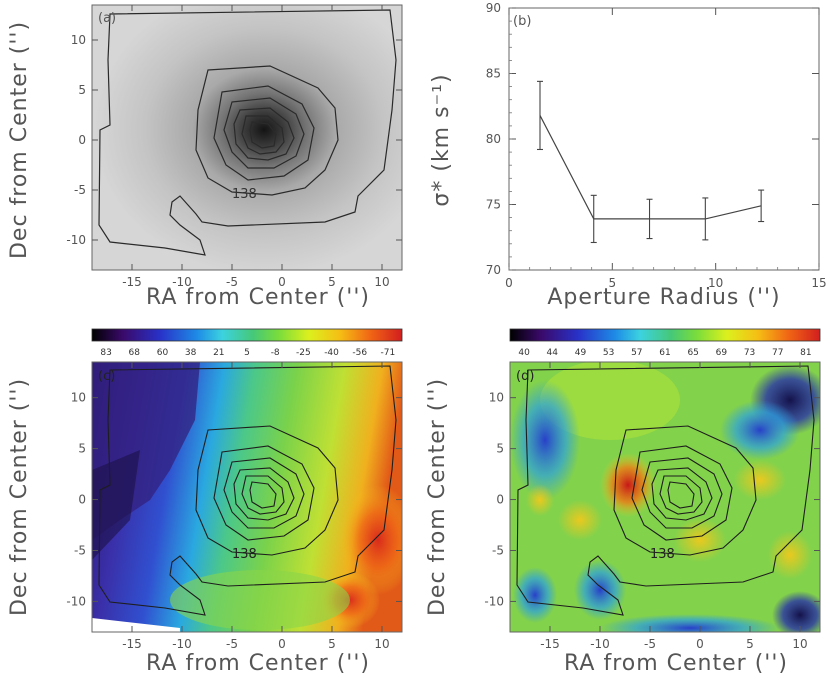 Image resolution: width=830 pixels, height=691 pixels. Describe the element at coordinates (275, 353) in the screenshot. I see `colorbar-tick-label: -8` at that location.